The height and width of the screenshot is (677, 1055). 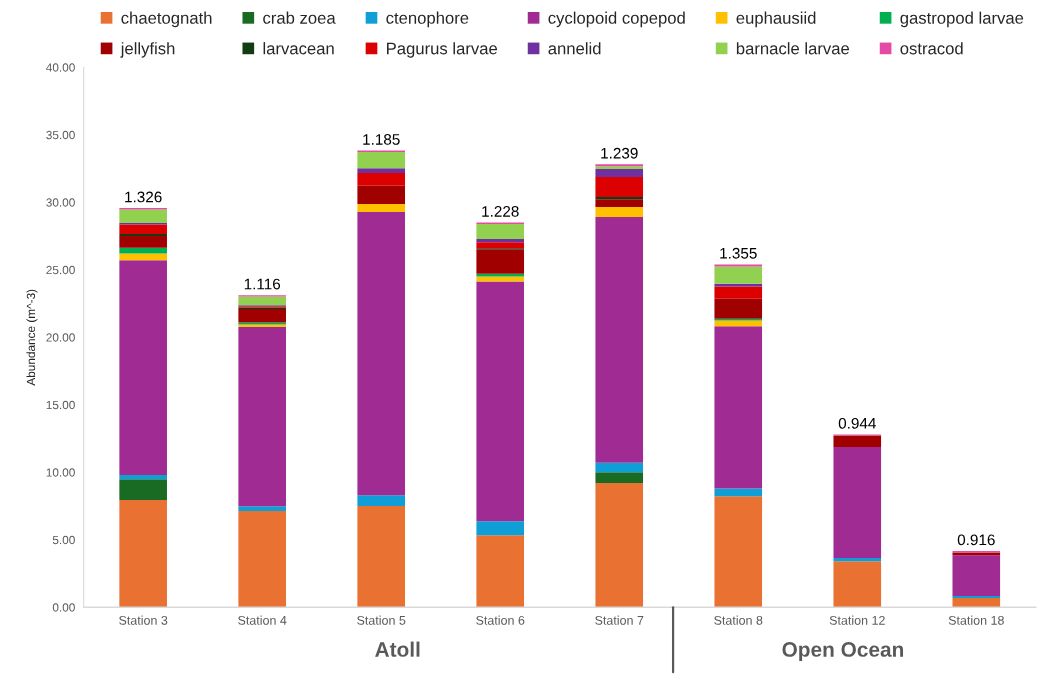 What do you see at coordinates (262, 620) in the screenshot?
I see `x-tick-label: Station 4` at bounding box center [262, 620].